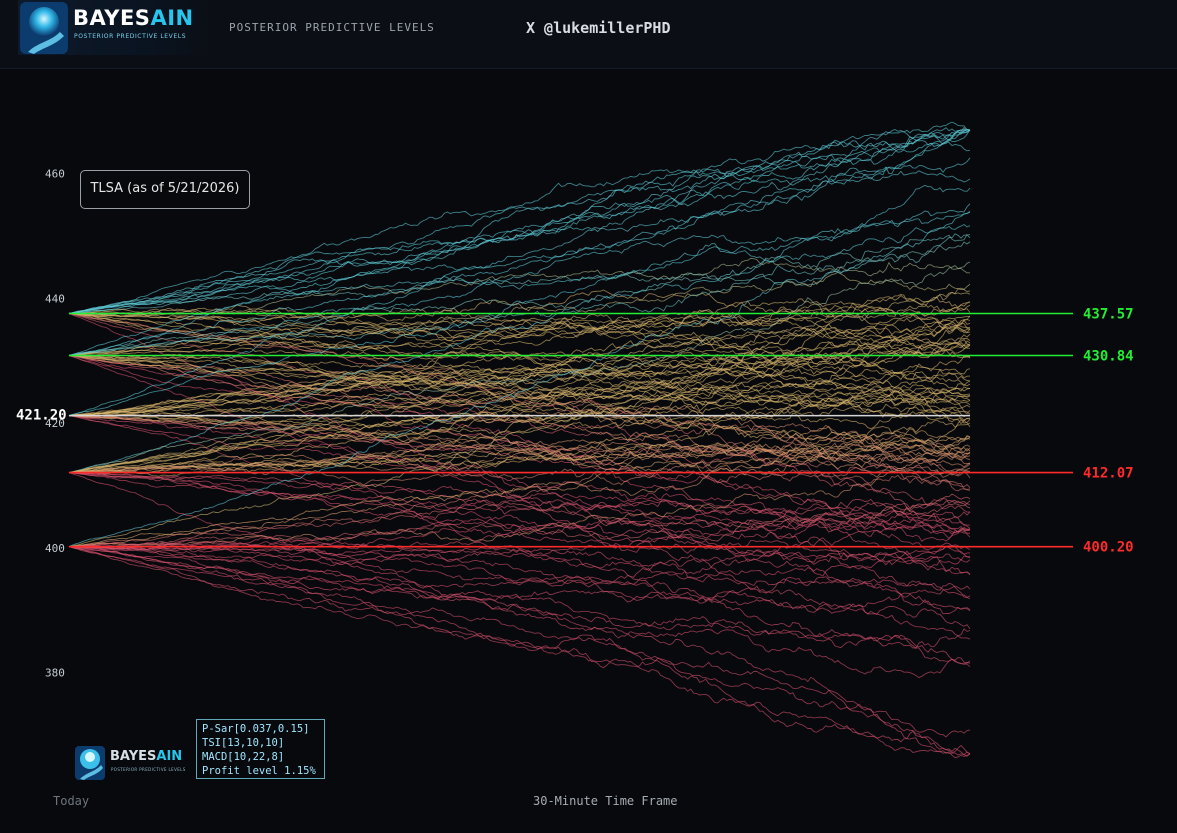  Describe the element at coordinates (1108, 474) in the screenshot. I see `level-label: 412.07` at that location.